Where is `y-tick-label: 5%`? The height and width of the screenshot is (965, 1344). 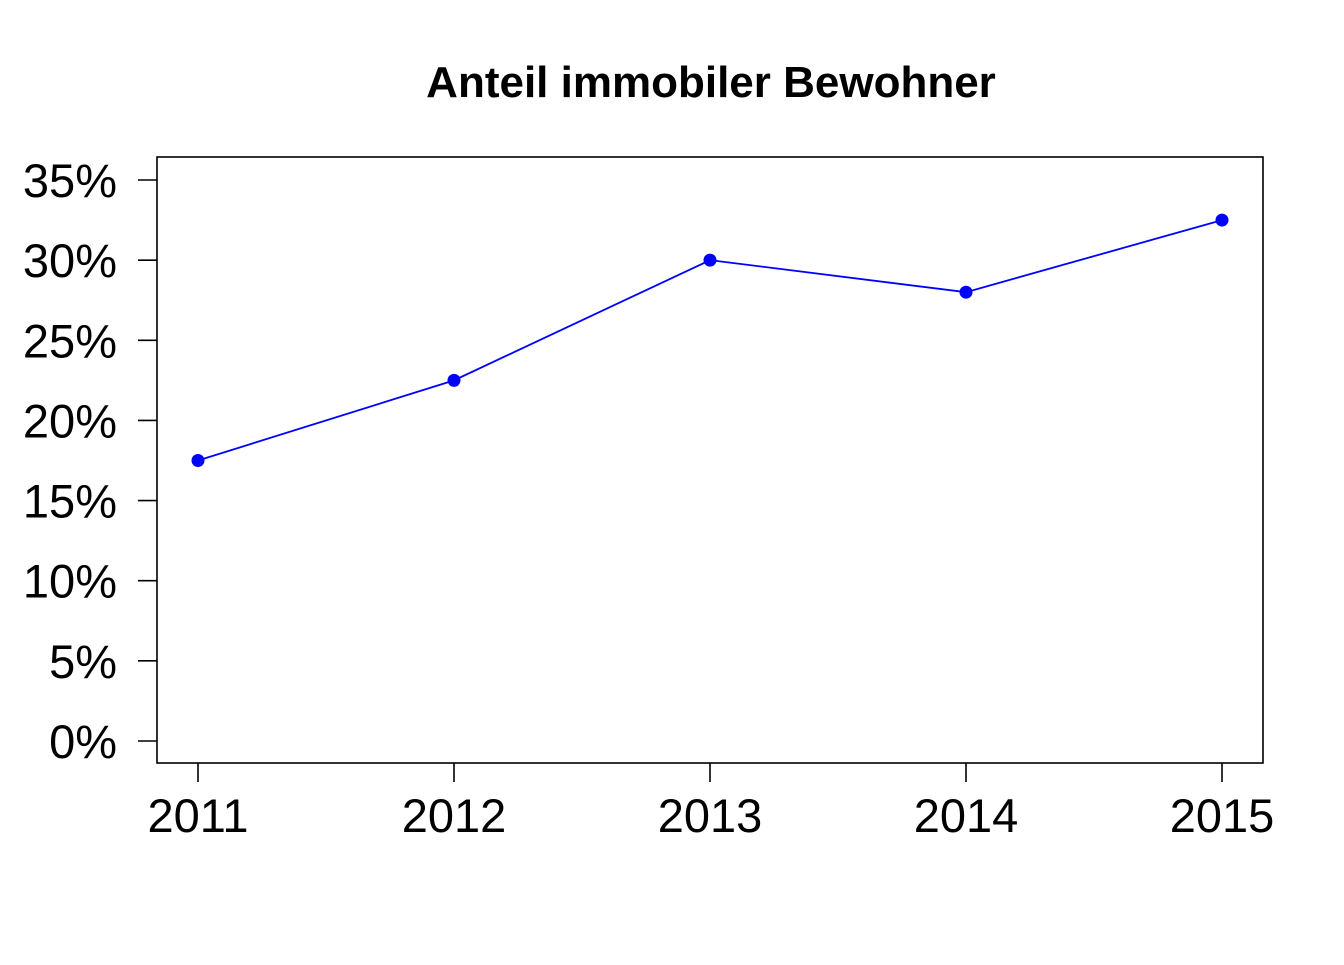 y-tick-label: 5% is located at coordinates (83, 661).